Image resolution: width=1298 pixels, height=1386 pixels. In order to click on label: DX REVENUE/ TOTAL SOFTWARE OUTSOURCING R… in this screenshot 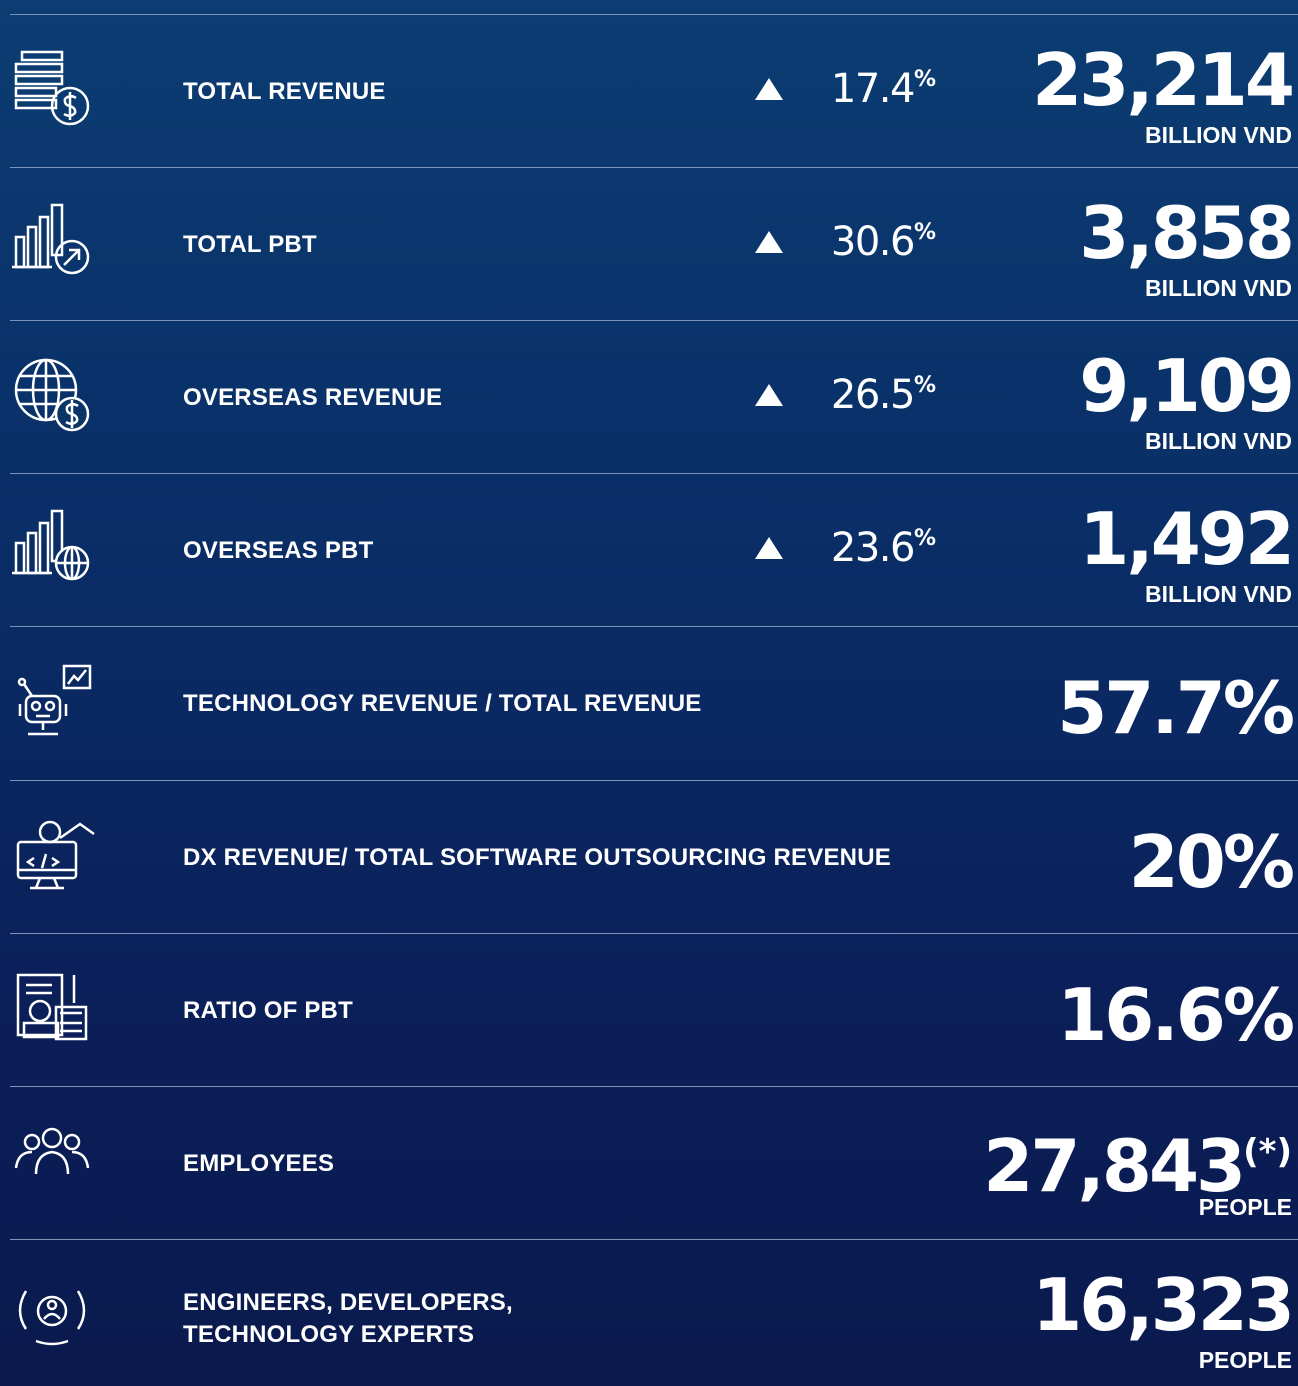, I will do `click(537, 857)`.